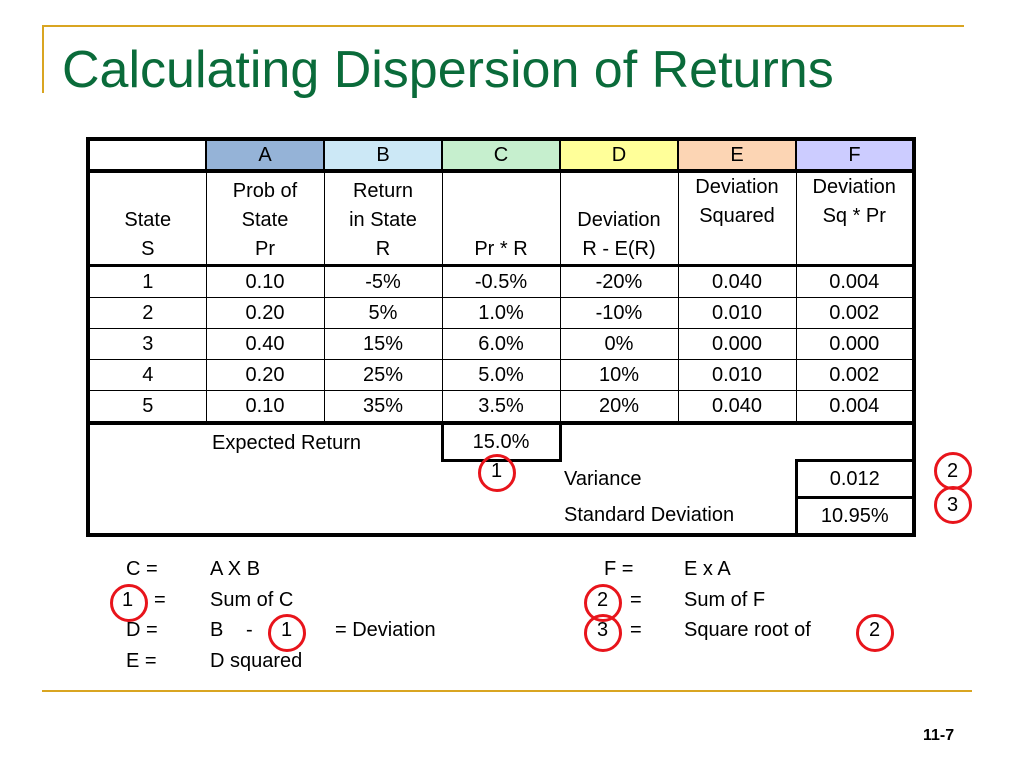 This screenshot has width=1024, height=768. Describe the element at coordinates (385, 630) in the screenshot. I see `legend-d-eq: = Deviation` at that location.